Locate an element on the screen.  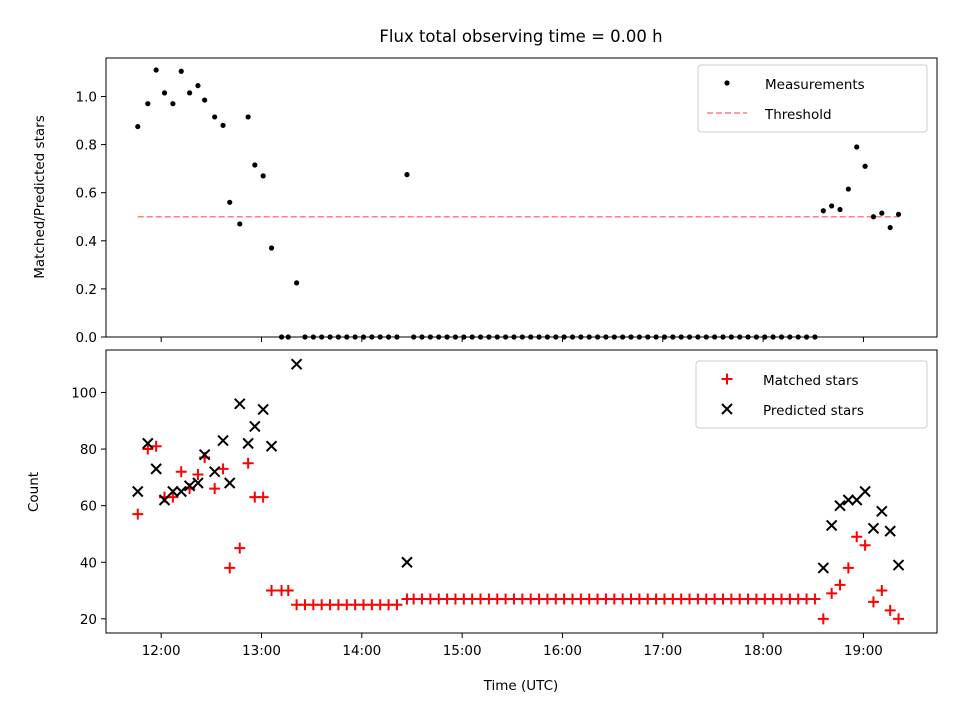
x-tick-label: 14:00 is located at coordinates (361, 651).